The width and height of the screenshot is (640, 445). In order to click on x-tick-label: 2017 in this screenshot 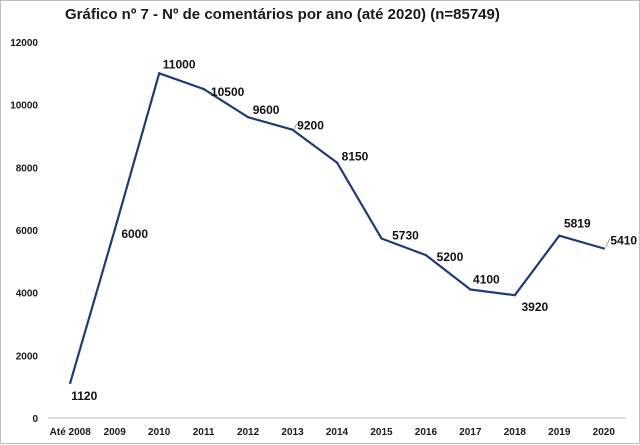, I will do `click(470, 432)`.